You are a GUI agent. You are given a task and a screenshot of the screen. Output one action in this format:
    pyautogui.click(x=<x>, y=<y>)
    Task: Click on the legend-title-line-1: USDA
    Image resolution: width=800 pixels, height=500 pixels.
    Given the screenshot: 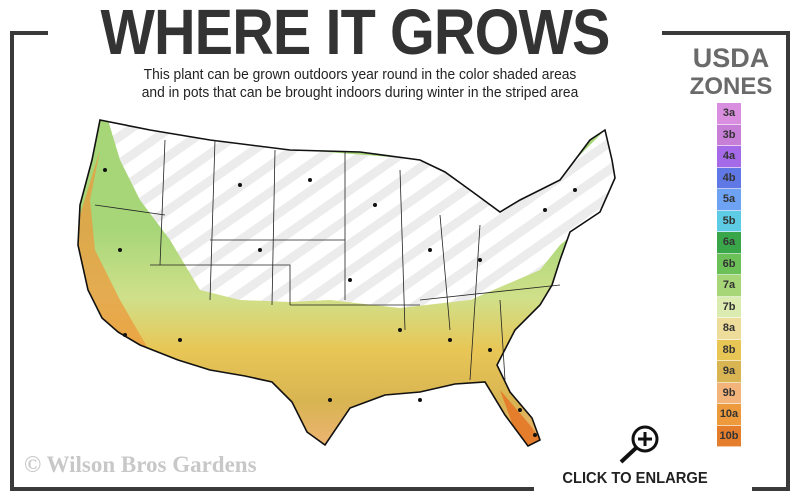 What is the action you would take?
    pyautogui.click(x=731, y=58)
    